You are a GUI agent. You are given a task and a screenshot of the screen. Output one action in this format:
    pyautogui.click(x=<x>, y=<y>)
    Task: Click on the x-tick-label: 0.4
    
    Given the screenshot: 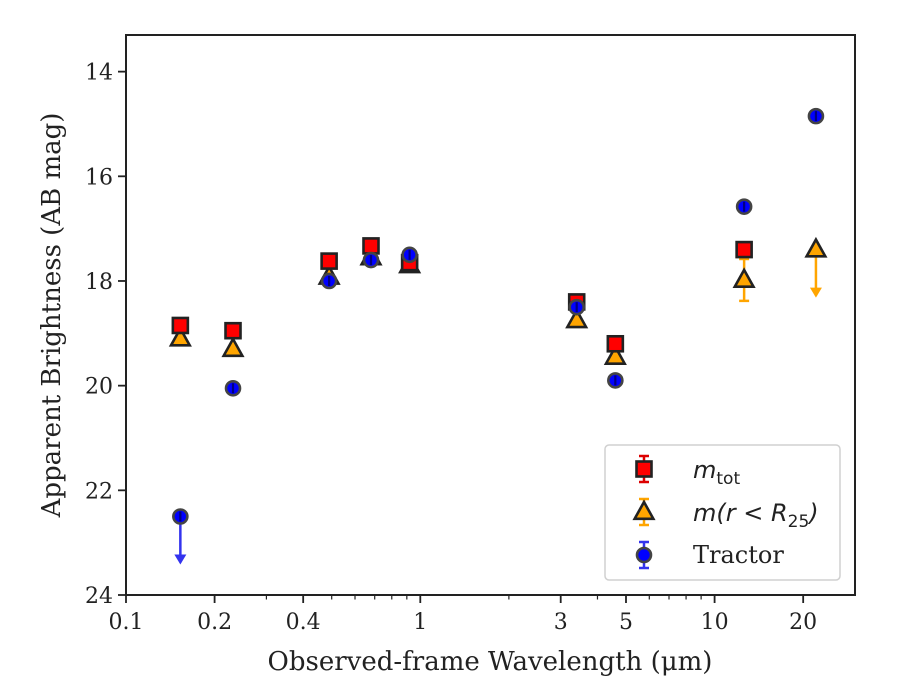 What is the action you would take?
    pyautogui.click(x=303, y=622)
    